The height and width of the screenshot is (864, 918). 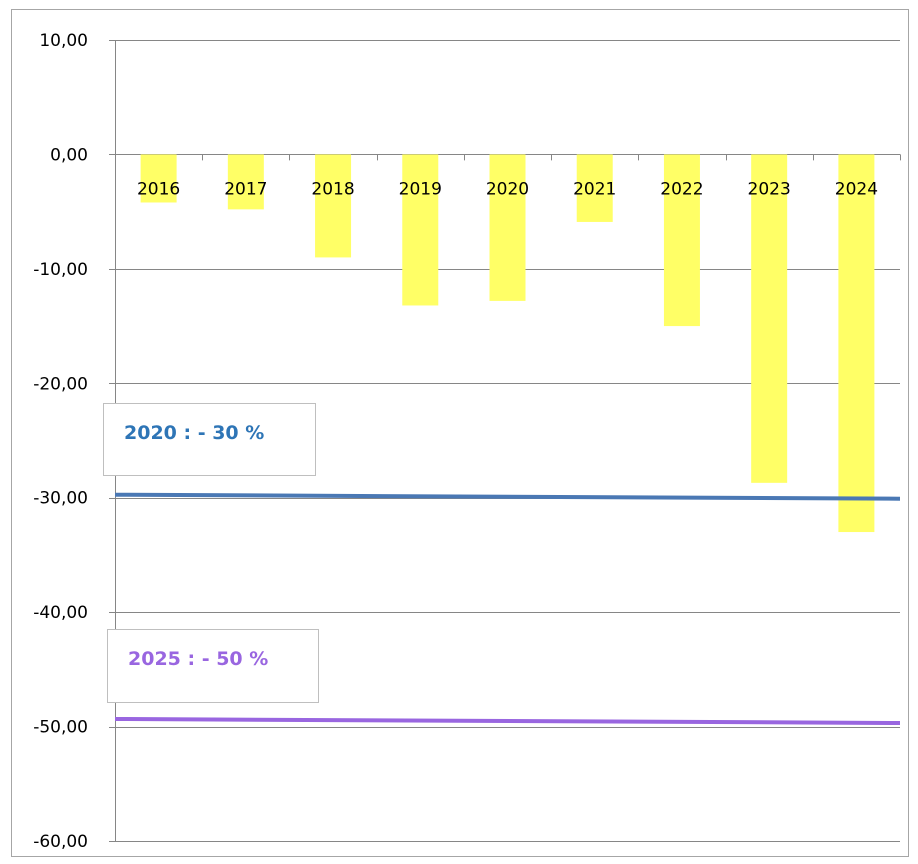 I want to click on bar-2021, so click(x=594, y=188).